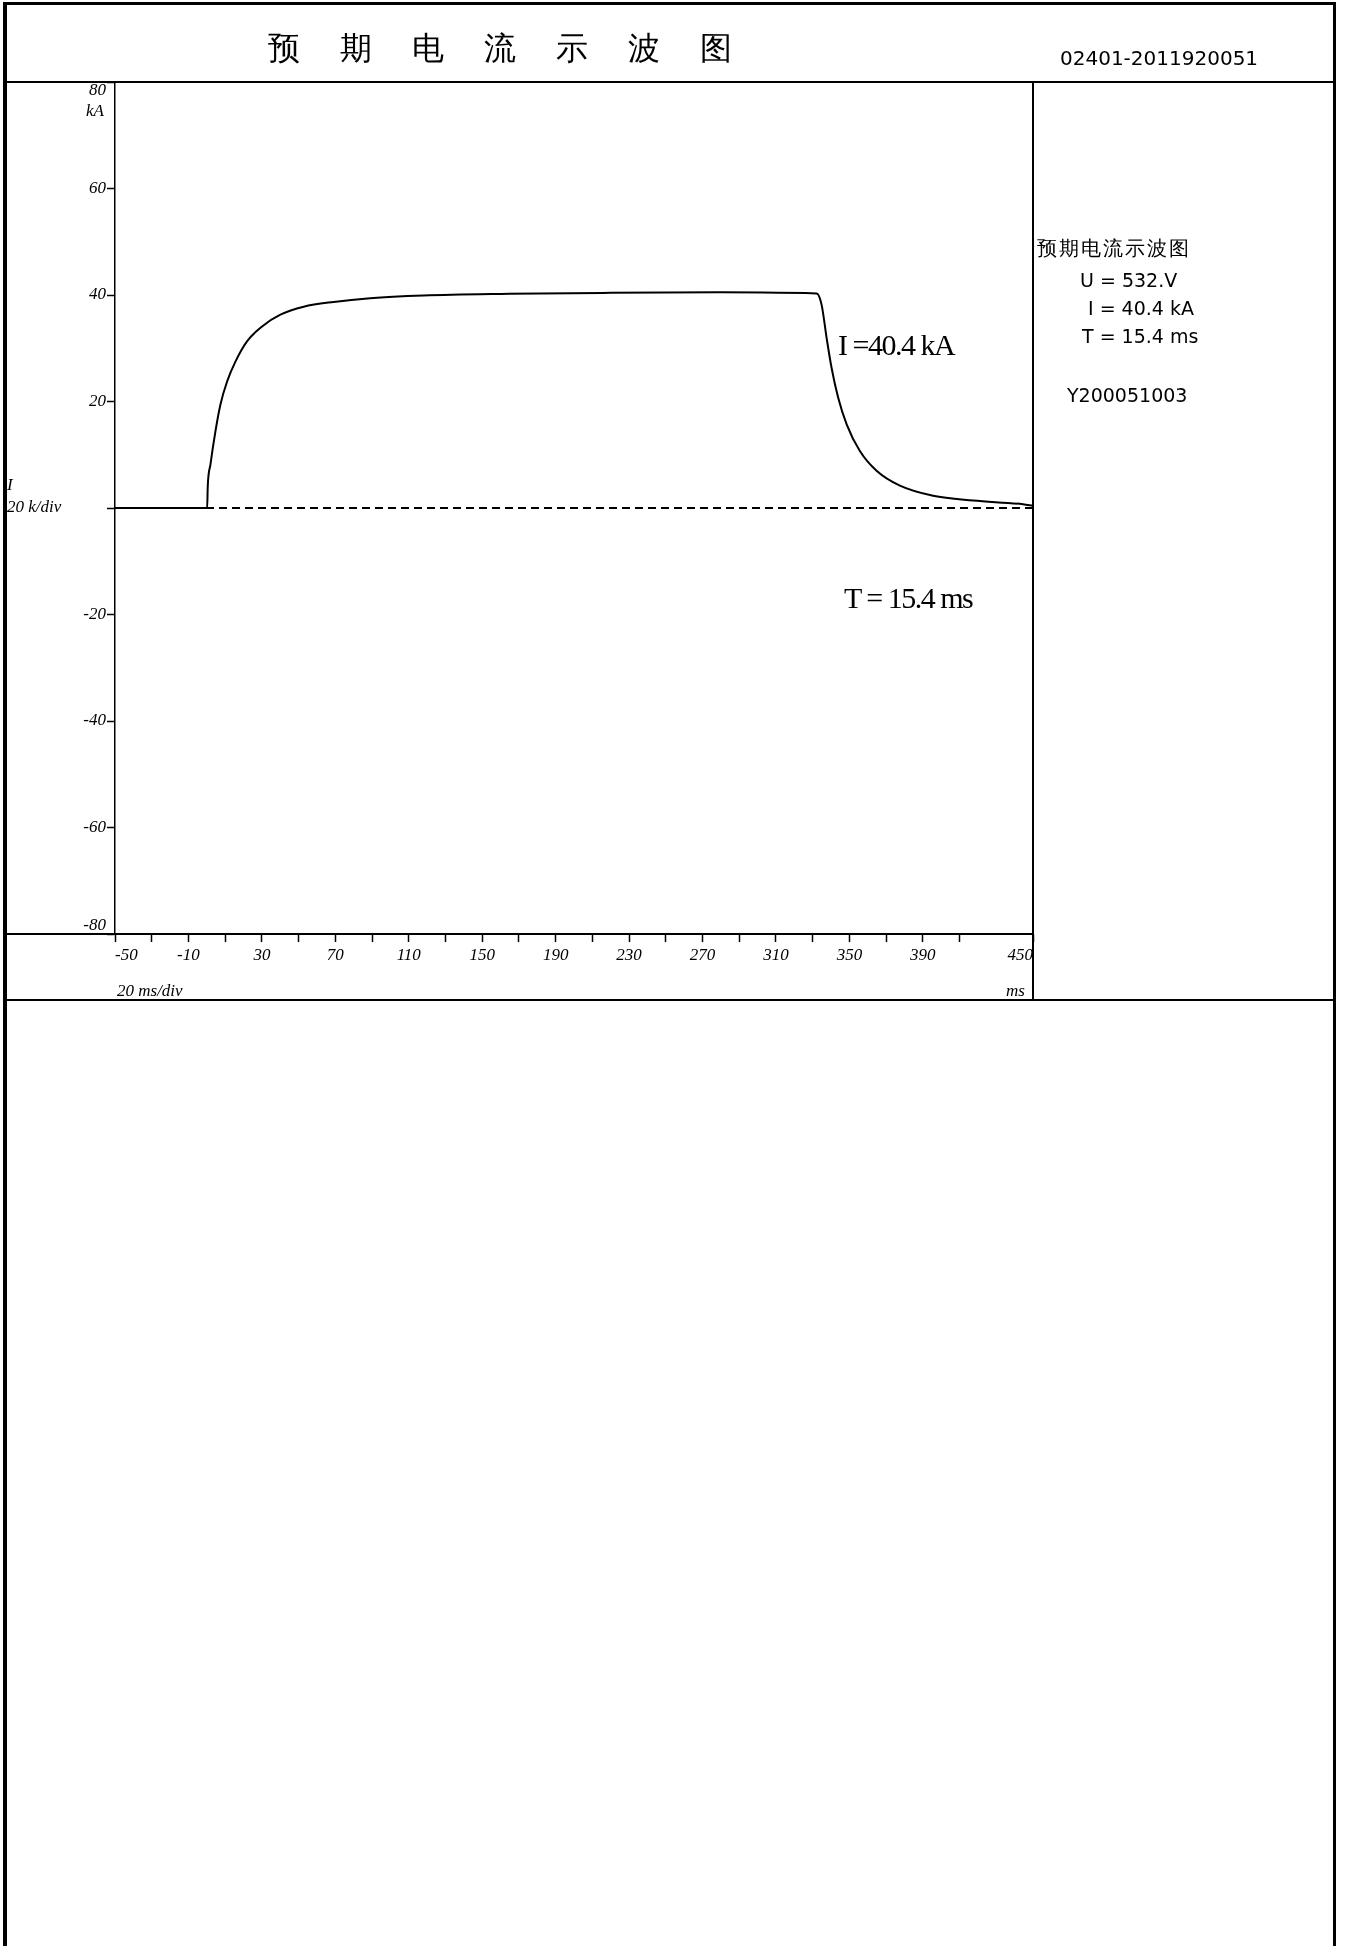 Image resolution: width=1346 pixels, height=1946 pixels. What do you see at coordinates (1114, 248) in the screenshot?
I see `text: 预期电流示波图` at bounding box center [1114, 248].